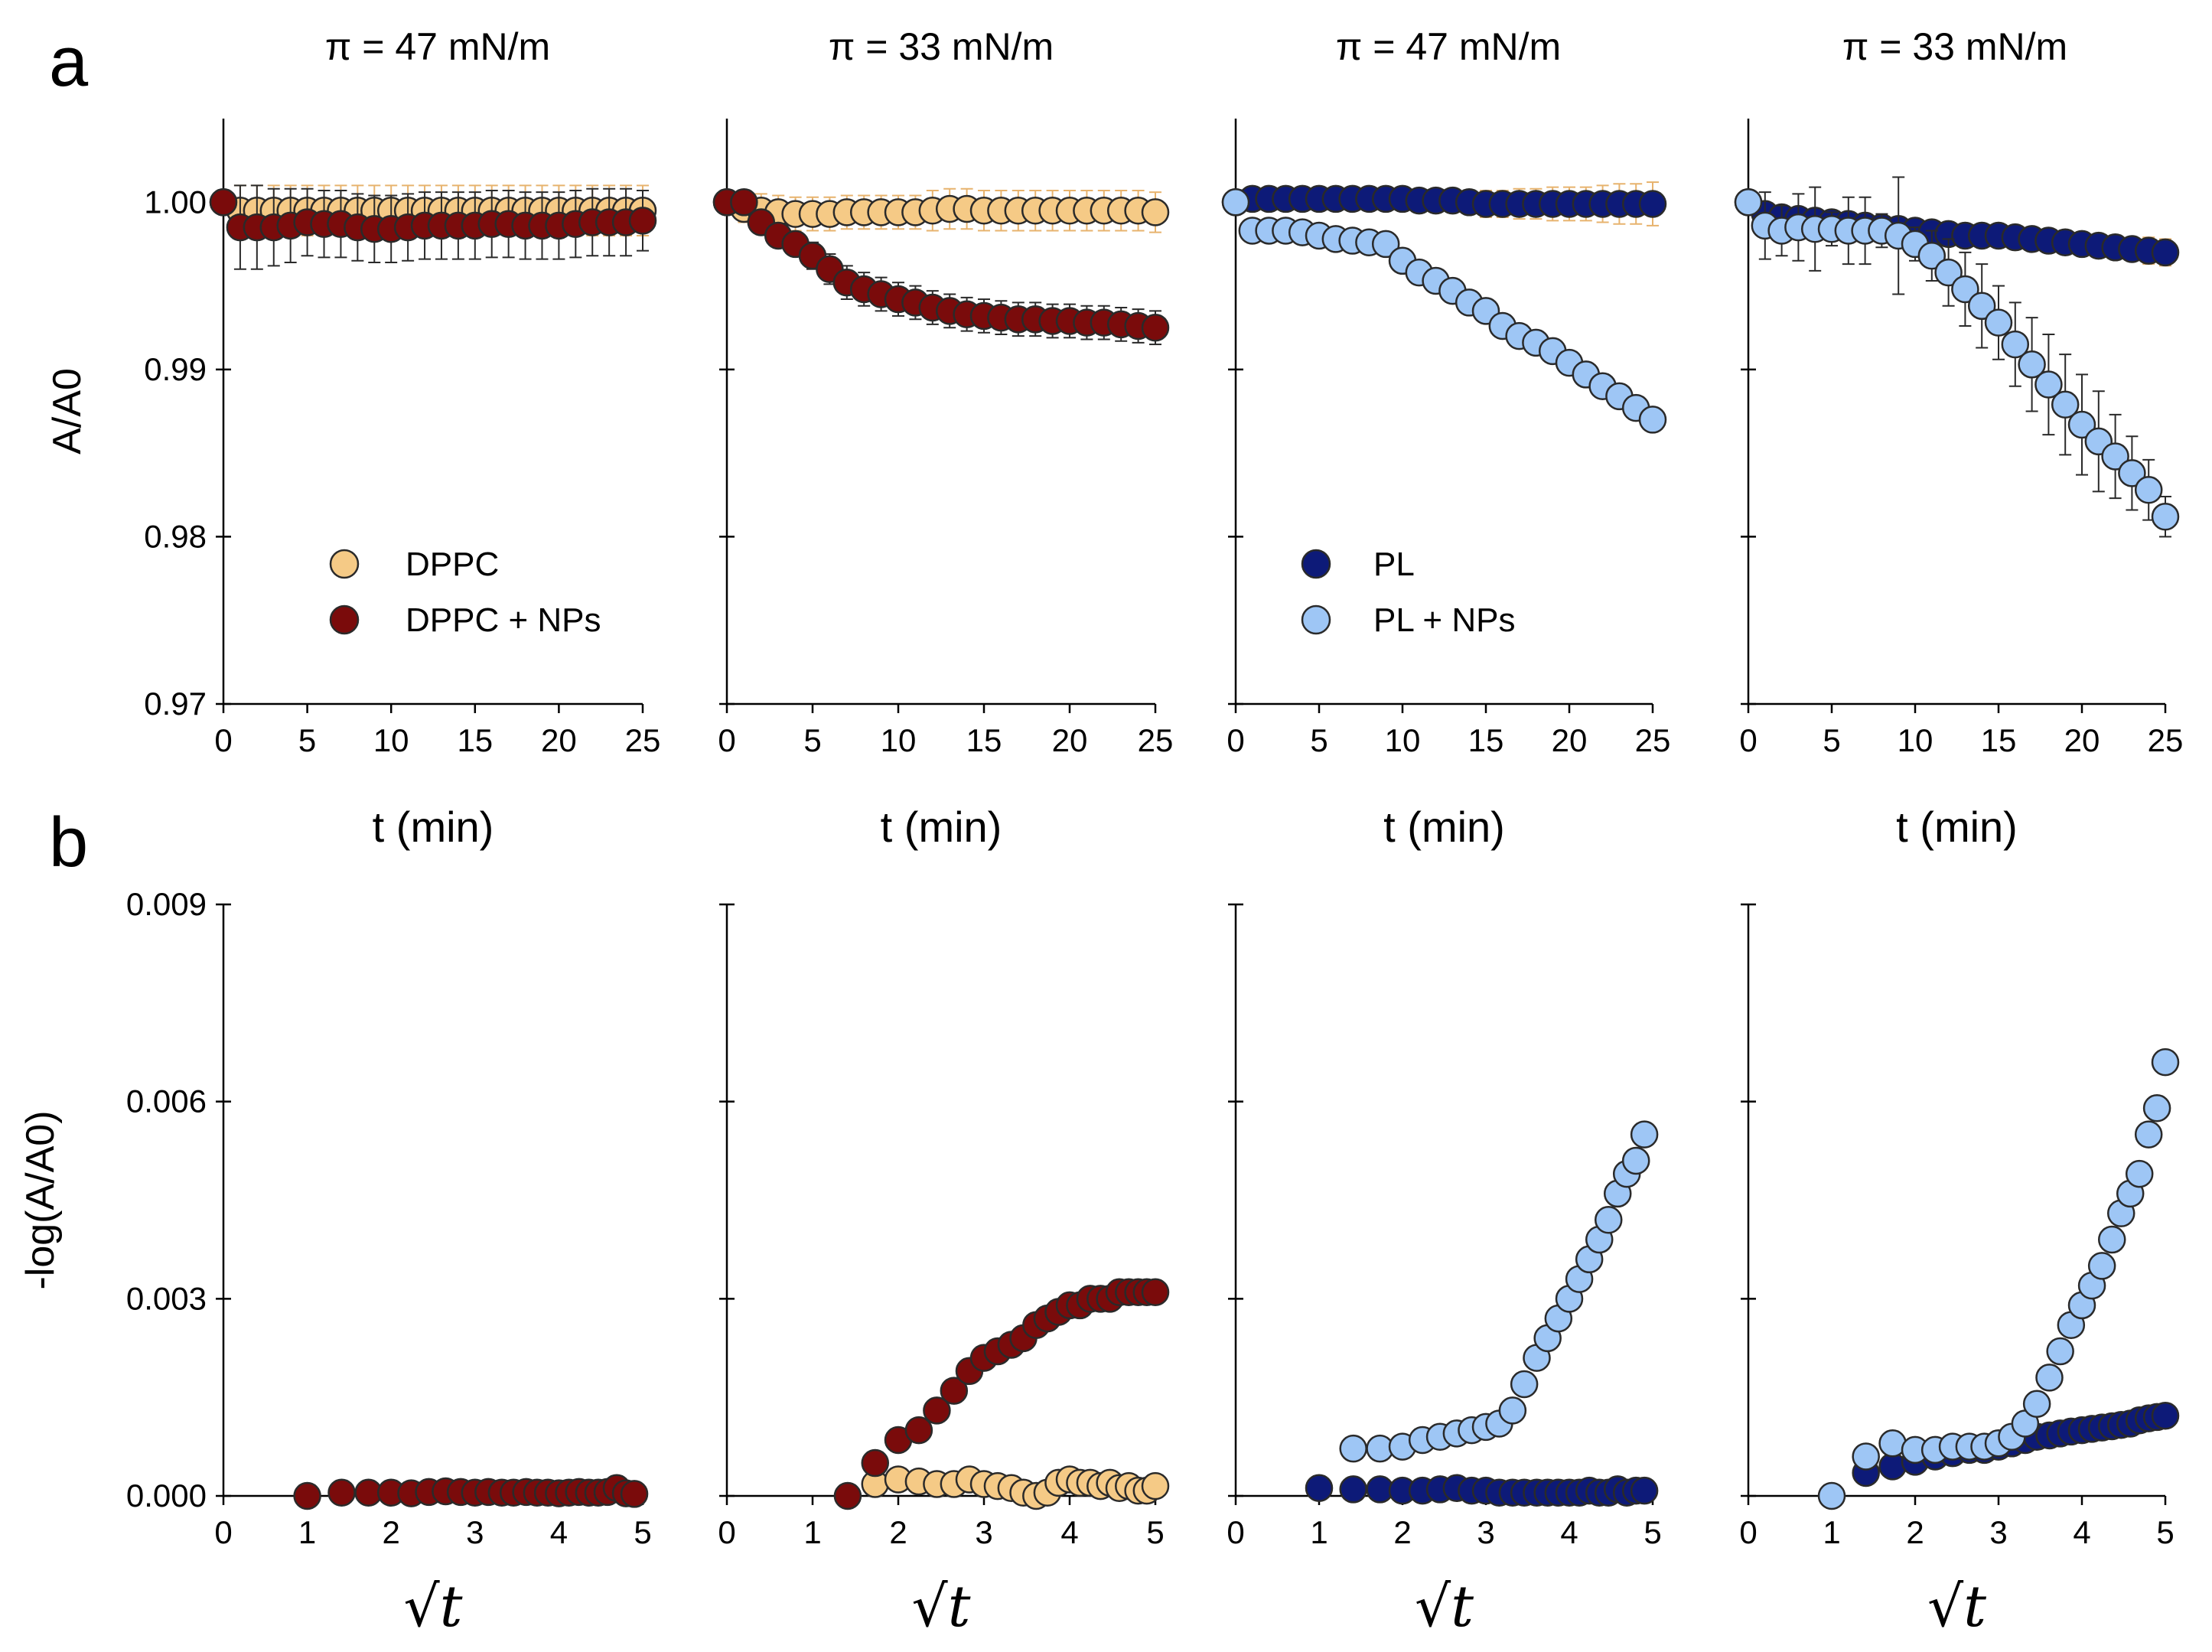 This screenshot has width=2212, height=1652. What do you see at coordinates (503, 620) in the screenshot?
I see `legend-label-dppc-nps: DPPC + NPs` at bounding box center [503, 620].